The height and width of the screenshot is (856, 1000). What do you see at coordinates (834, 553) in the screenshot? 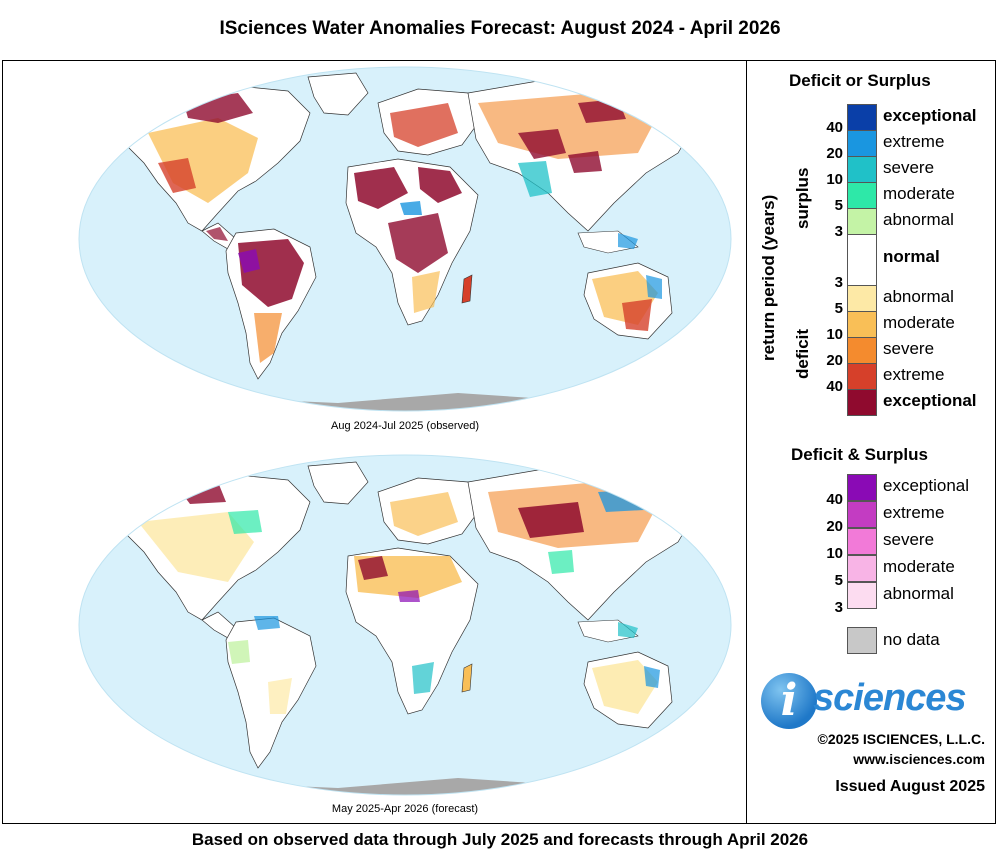
I see `both-tick-2: 10` at bounding box center [834, 553].